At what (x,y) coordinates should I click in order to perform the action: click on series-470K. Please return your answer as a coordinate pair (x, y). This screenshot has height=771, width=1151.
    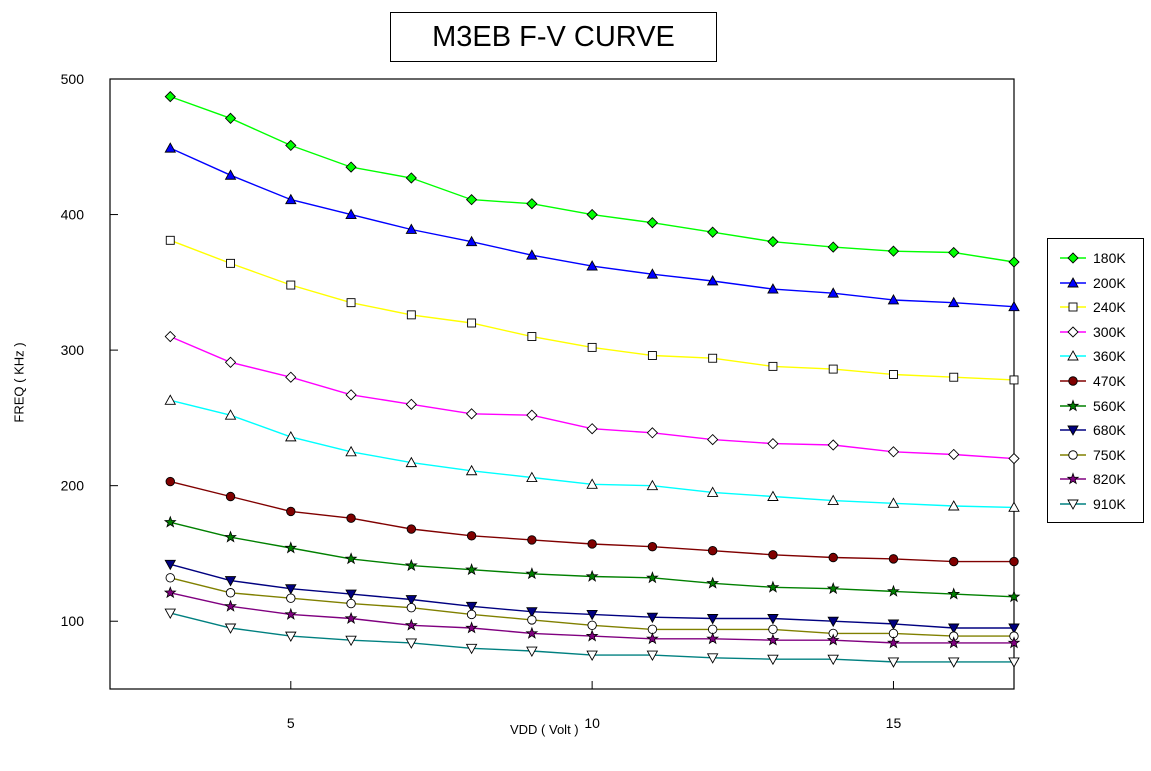
    Looking at the image, I should click on (592, 521).